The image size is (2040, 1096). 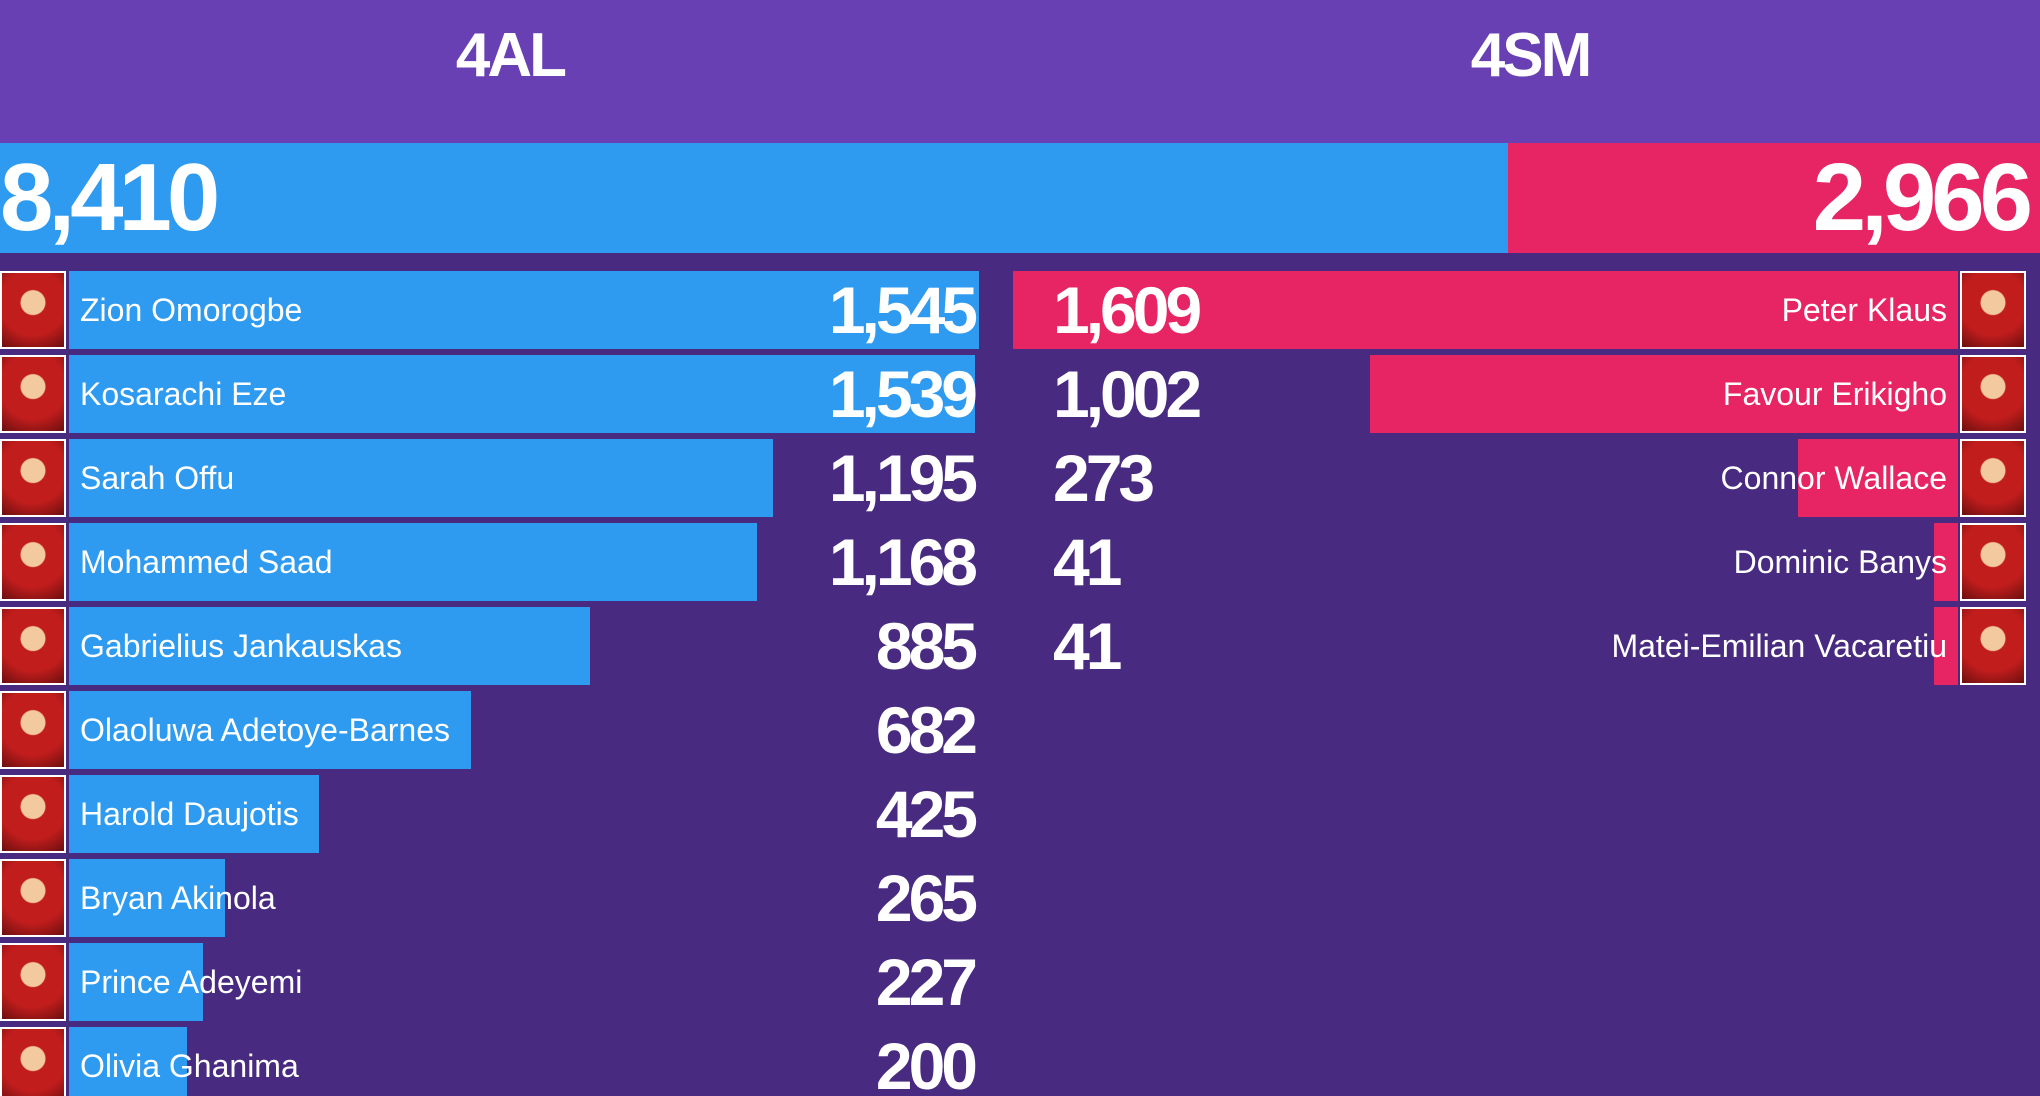 I want to click on player-score: 273, so click(x=1104, y=478).